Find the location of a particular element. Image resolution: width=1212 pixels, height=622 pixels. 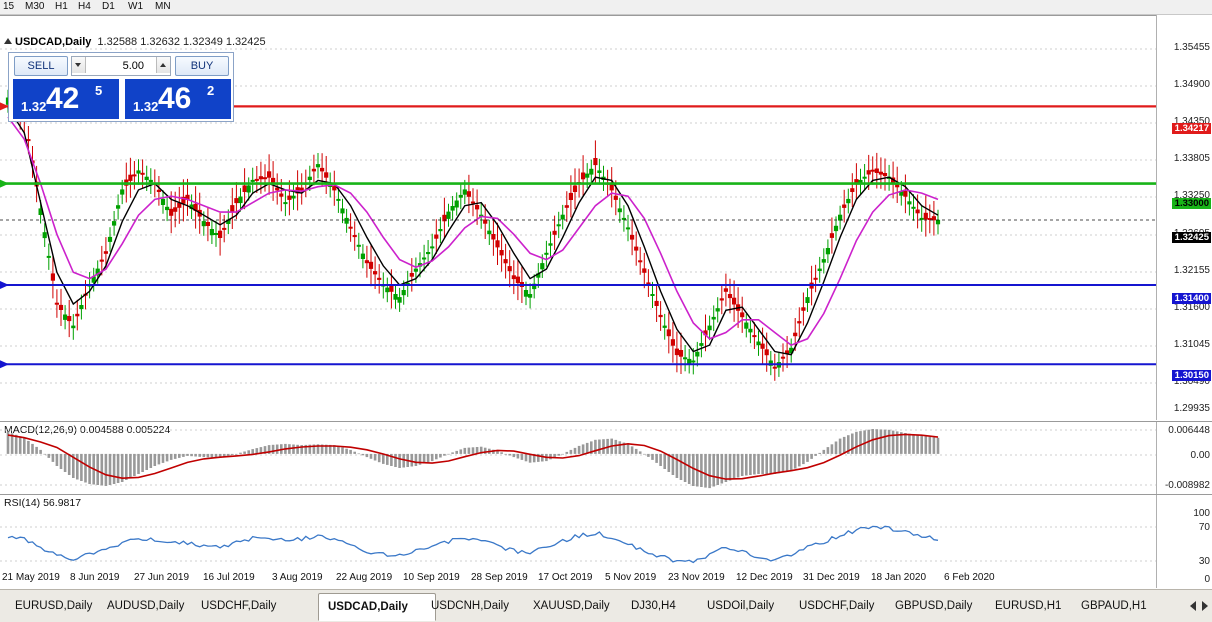

sell-price-main: 42 is located at coordinates (63, 98).